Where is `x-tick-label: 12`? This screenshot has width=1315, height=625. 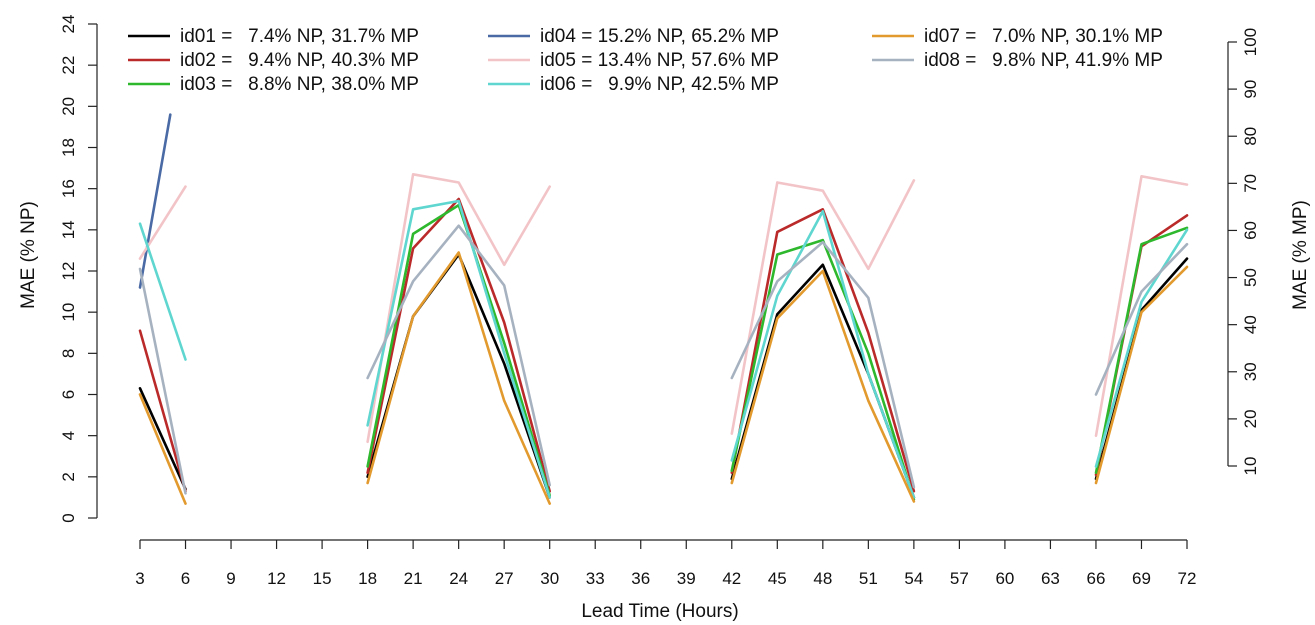 x-tick-label: 12 is located at coordinates (276, 578).